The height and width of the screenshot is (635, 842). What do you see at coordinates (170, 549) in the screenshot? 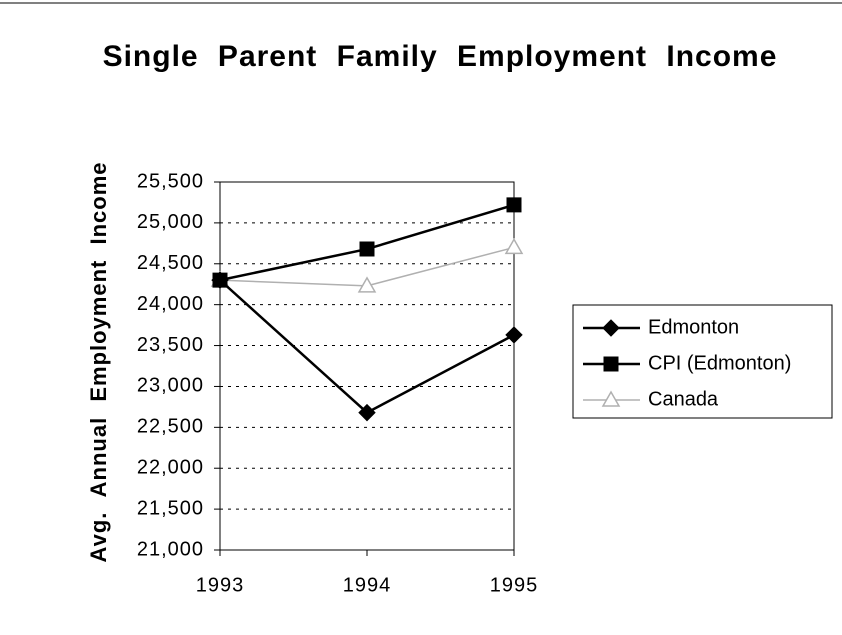
I see `y-tick-label: 21,000` at bounding box center [170, 549].